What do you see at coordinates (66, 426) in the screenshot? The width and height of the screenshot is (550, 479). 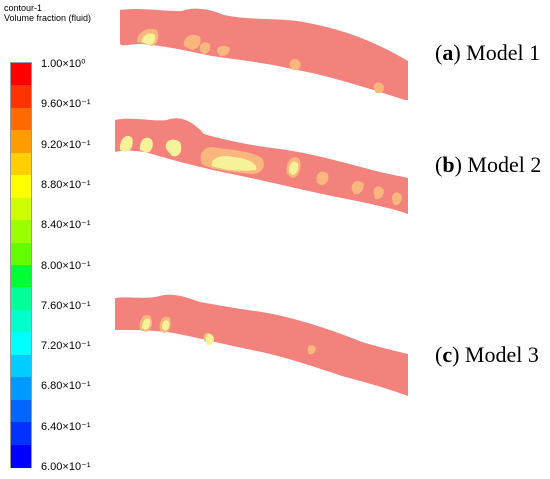 I see `color-scale-tick-label: 6.40×10⁻¹` at bounding box center [66, 426].